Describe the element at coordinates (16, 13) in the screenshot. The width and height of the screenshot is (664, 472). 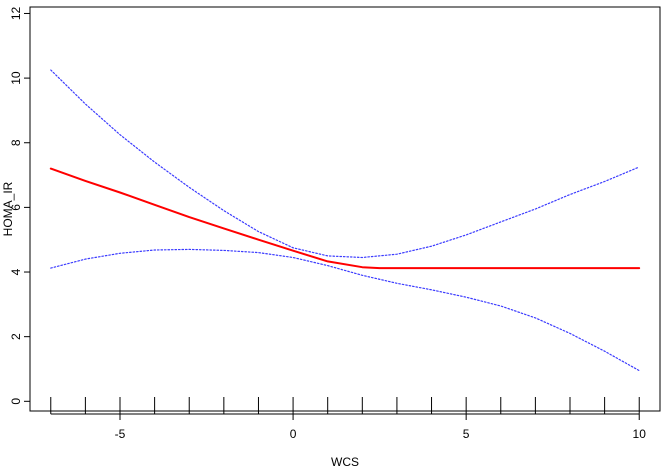
I see `y-tick-label-6: 12` at that location.